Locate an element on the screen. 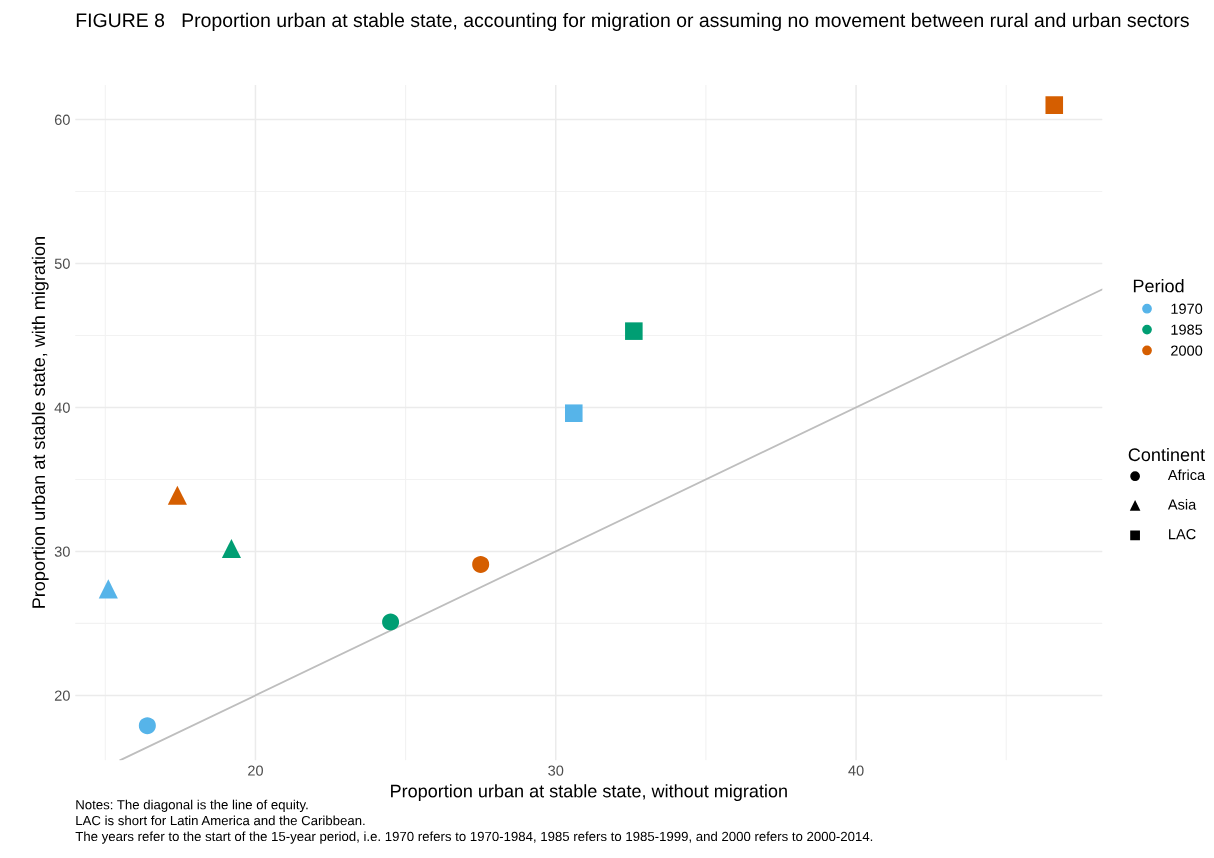 Image resolution: width=1214 pixels, height=858 pixels. text: The years refer to the start of the 15-year period, i.e. 1970 refers to 1970-1984, 1985 refers to 1985-1999, and 2000 refers to 2000-2014. is located at coordinates (474, 837).